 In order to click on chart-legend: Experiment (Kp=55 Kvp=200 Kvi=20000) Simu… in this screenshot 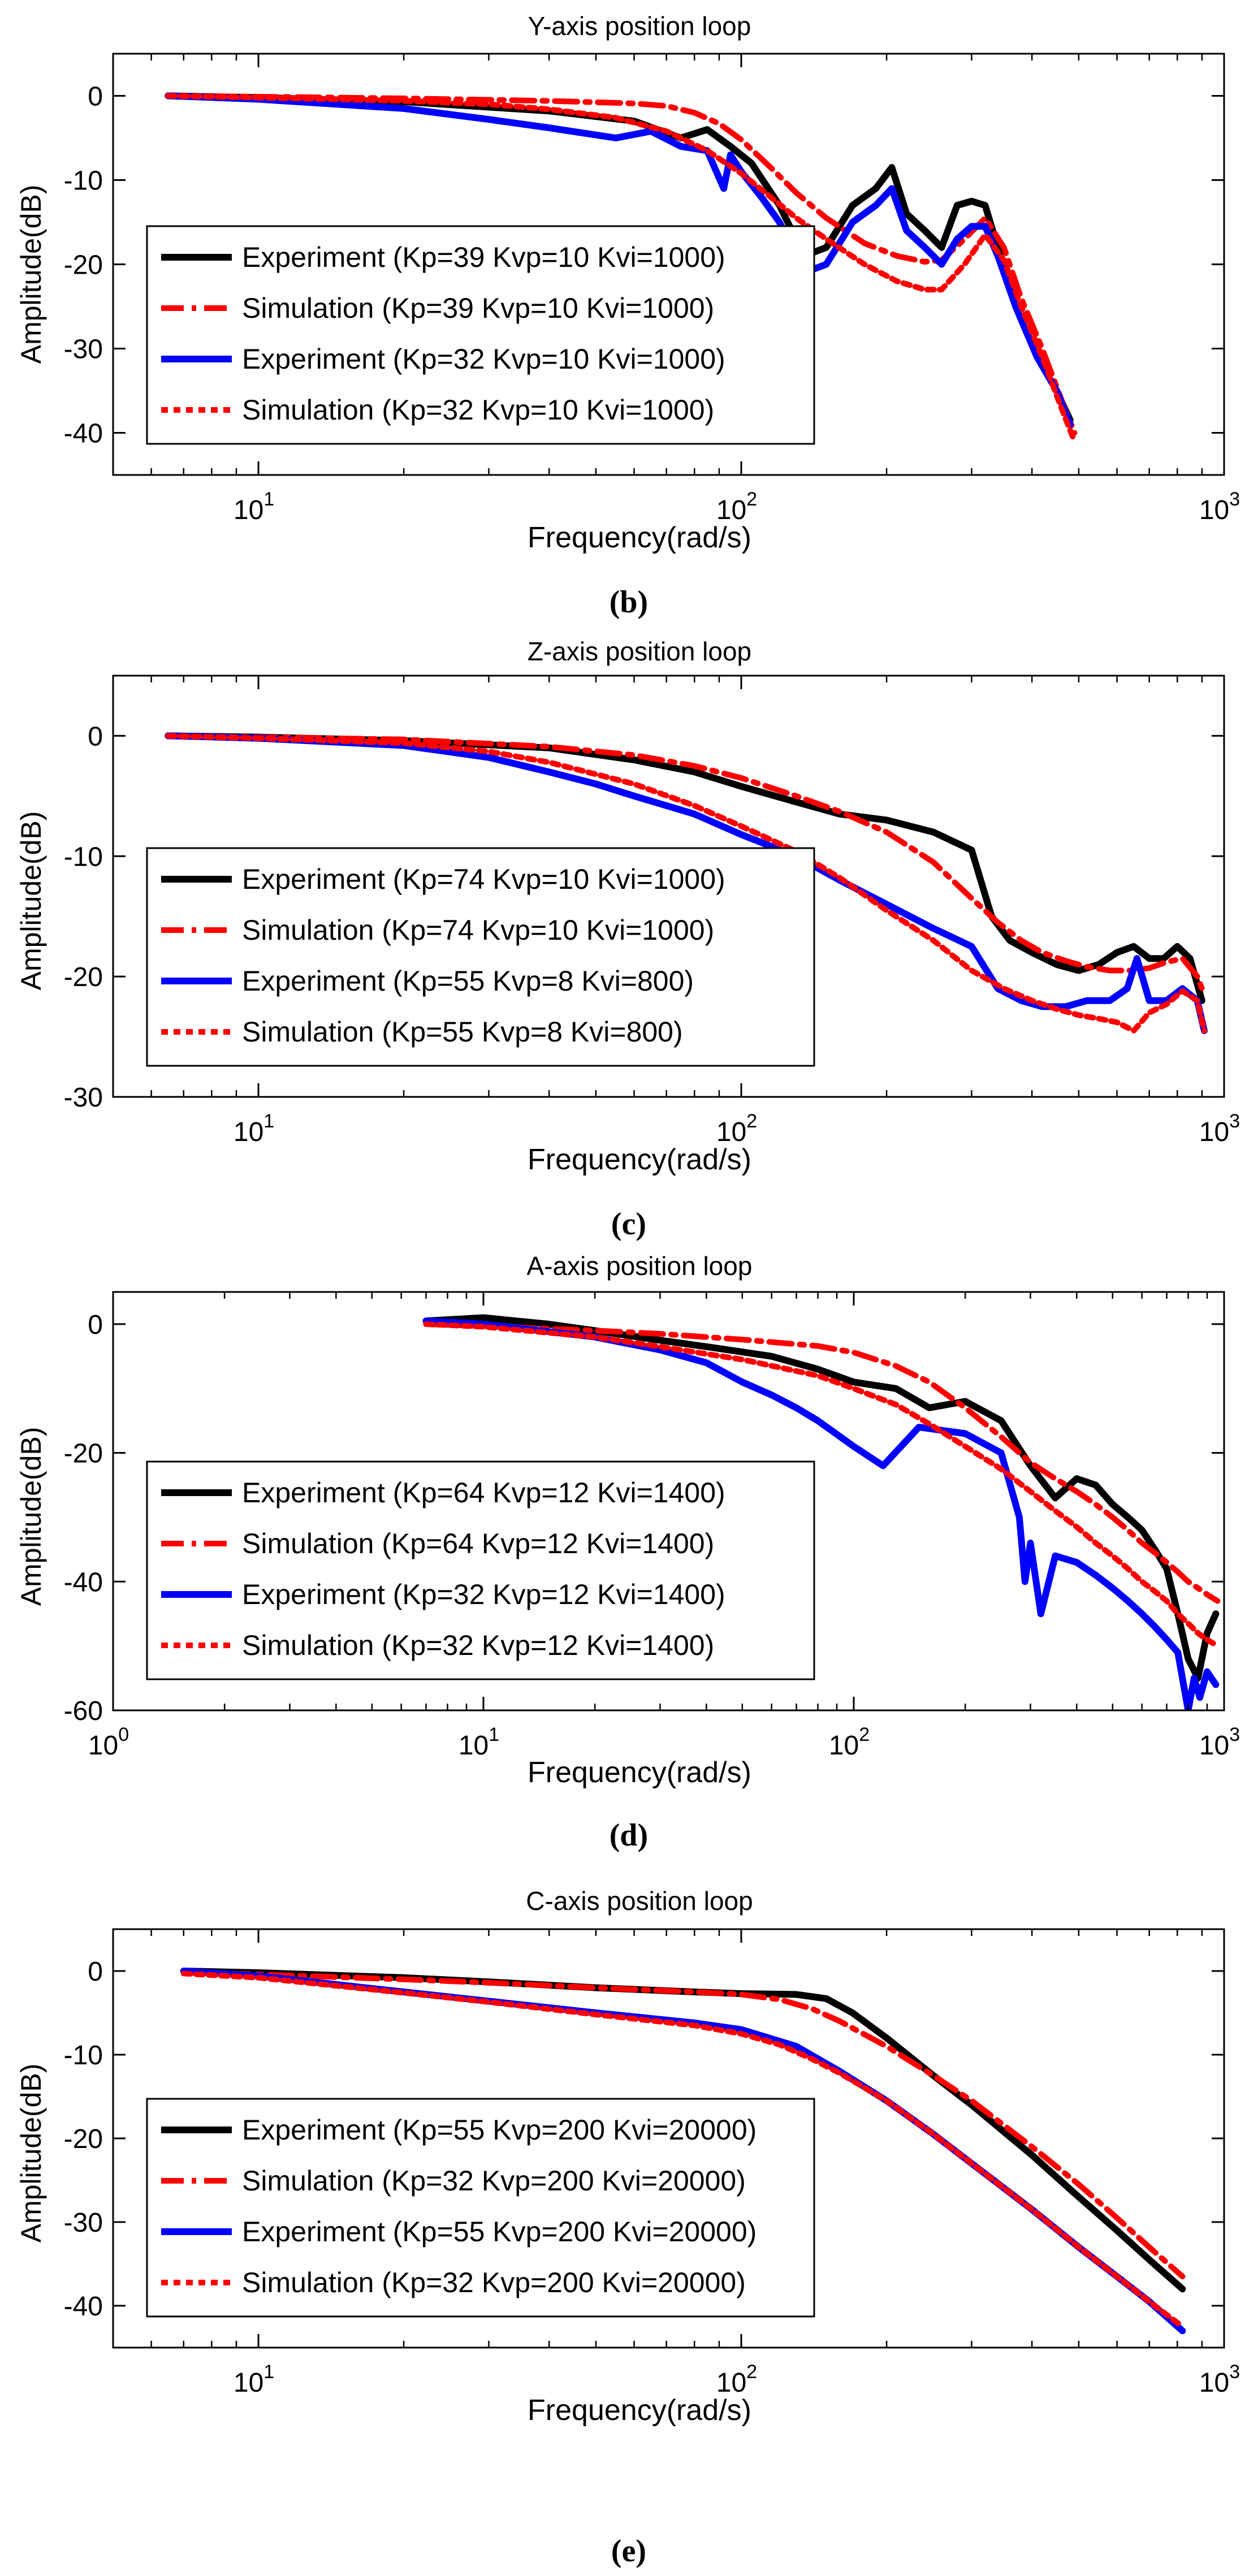, I will do `click(481, 2208)`.